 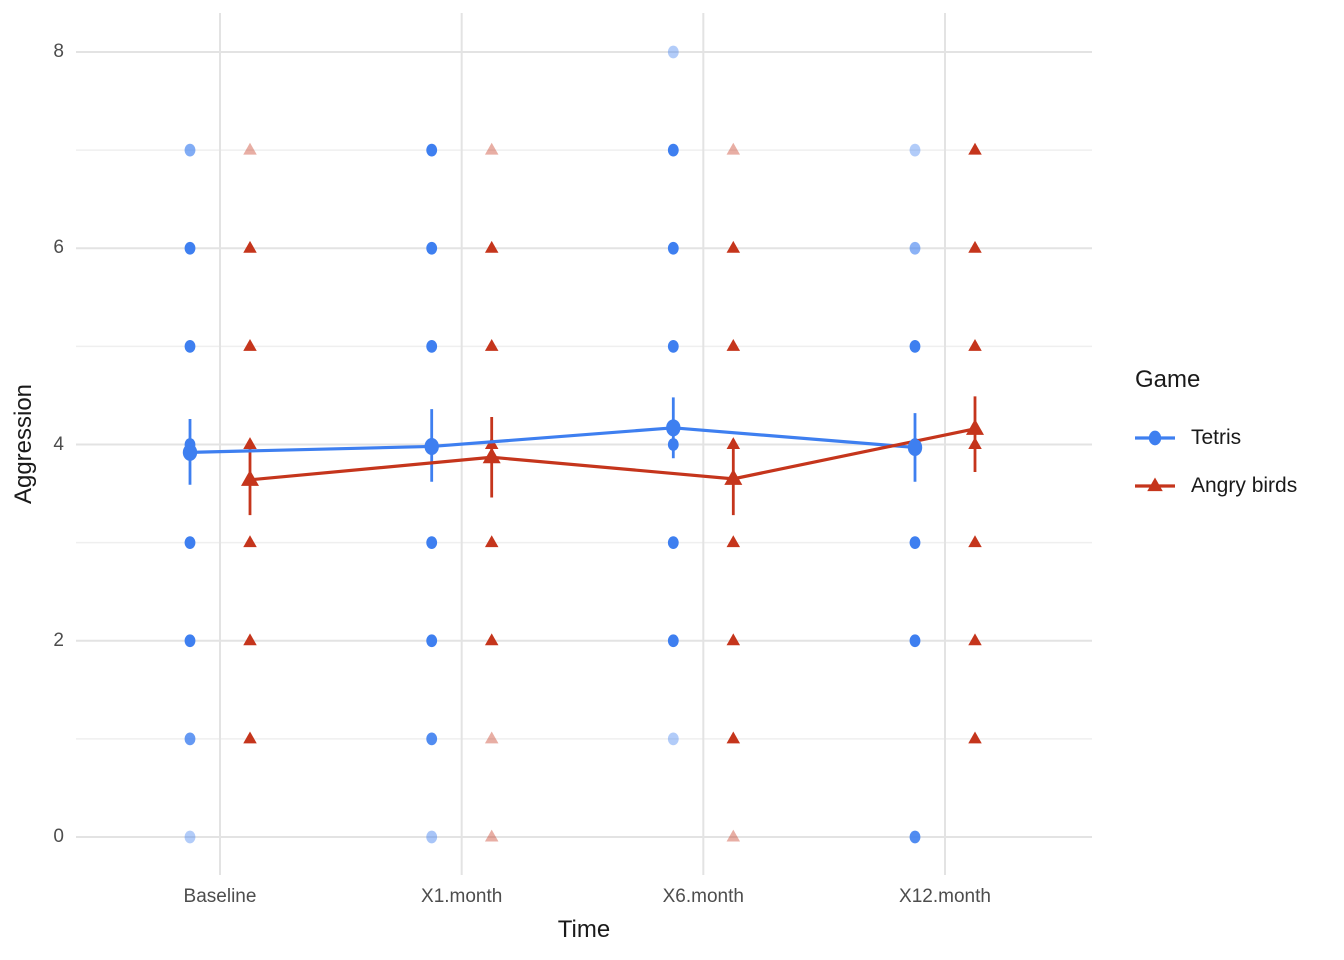 What do you see at coordinates (23, 444) in the screenshot?
I see `y-axis-title: Aggression` at bounding box center [23, 444].